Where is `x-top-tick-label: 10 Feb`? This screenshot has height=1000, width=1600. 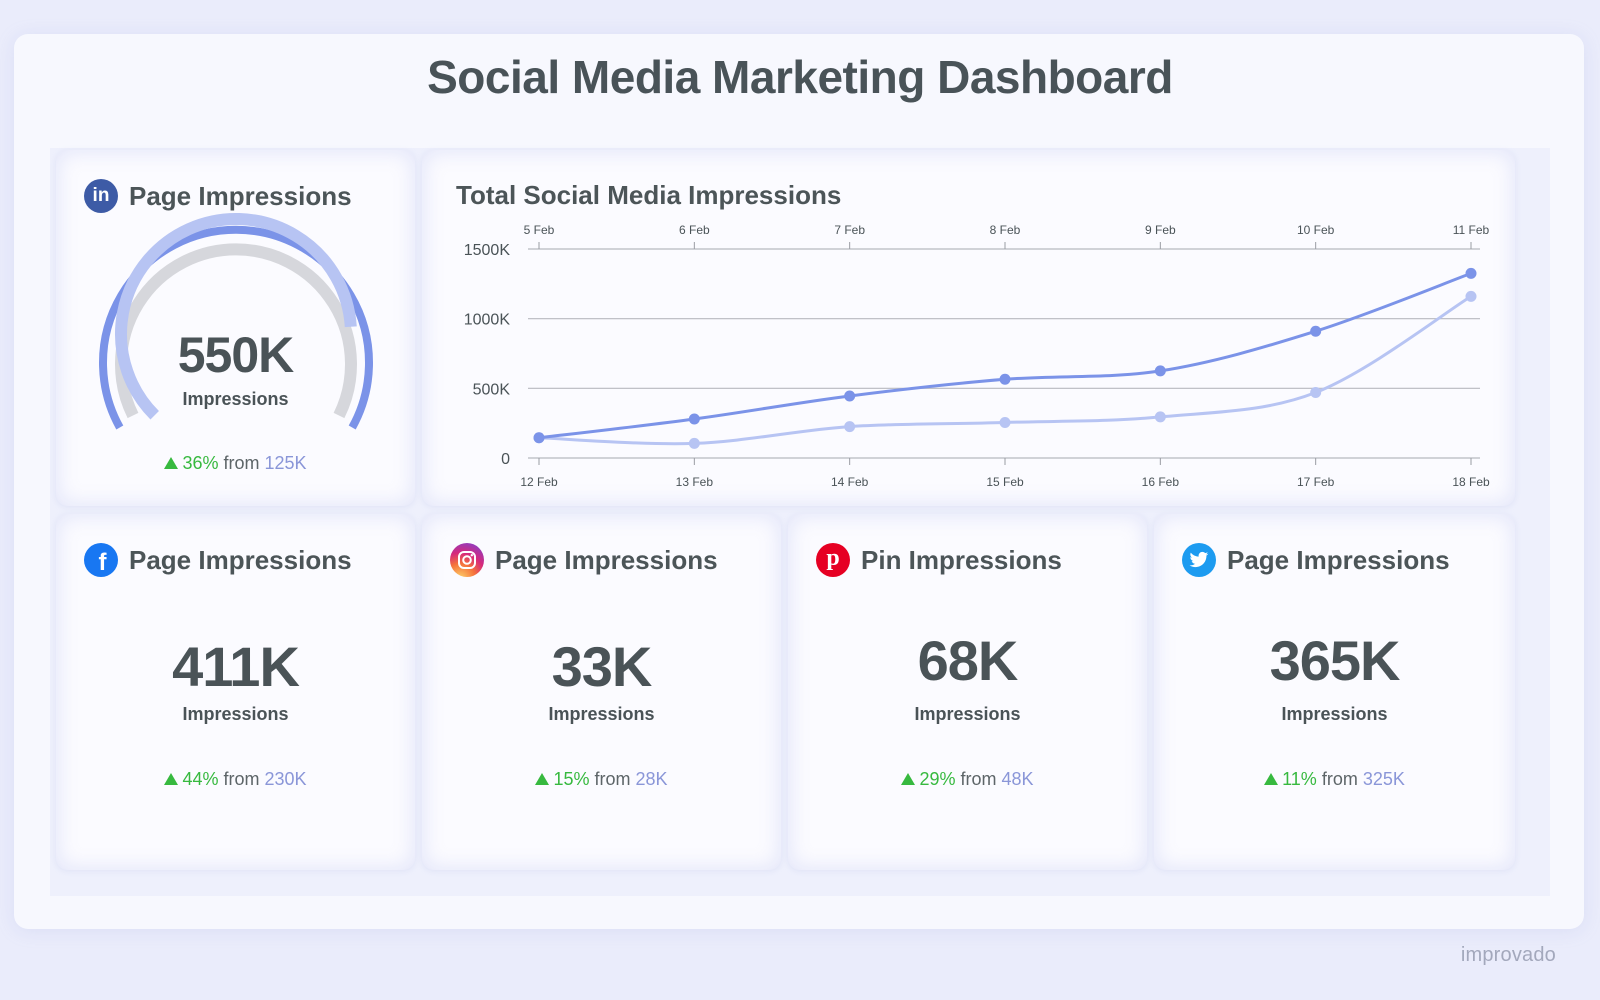
x-top-tick-label: 10 Feb is located at coordinates (1316, 230).